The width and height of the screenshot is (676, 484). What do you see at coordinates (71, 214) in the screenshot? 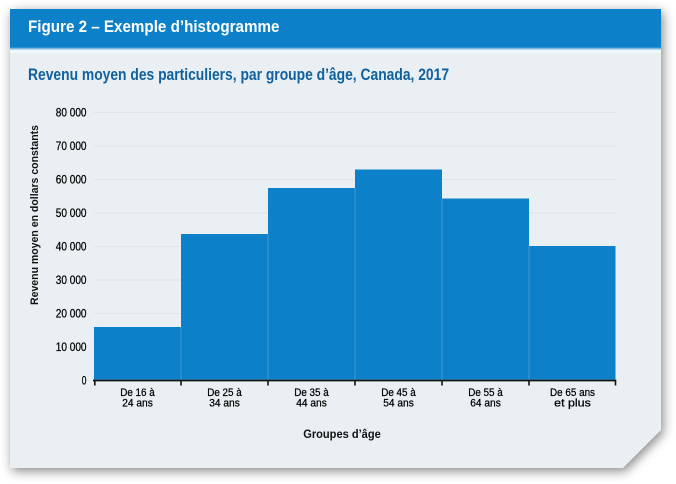
I see `svg-text: 50 000` at bounding box center [71, 214].